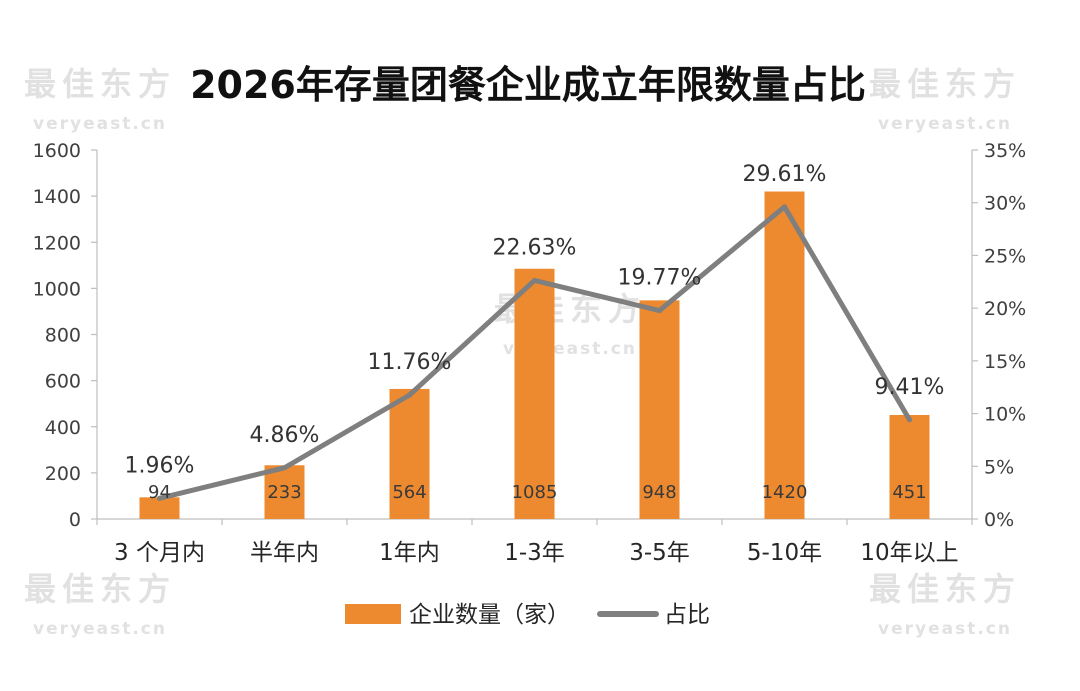  What do you see at coordinates (75, 520) in the screenshot?
I see `y-left-tick-label: 0` at bounding box center [75, 520].